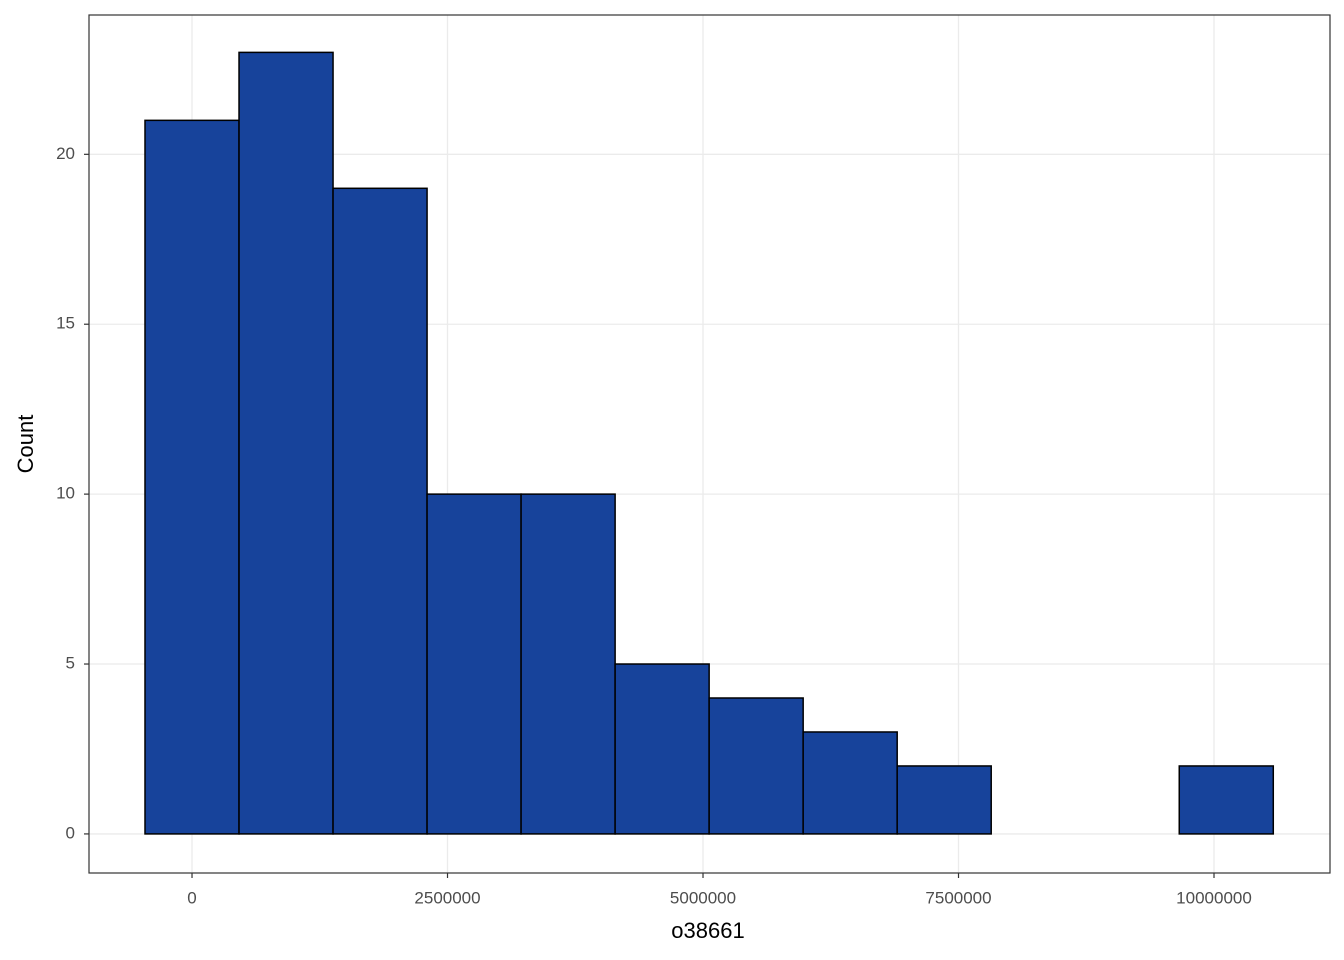 The height and width of the screenshot is (960, 1344). Describe the element at coordinates (65, 323) in the screenshot. I see `y-tick-label: 15` at that location.